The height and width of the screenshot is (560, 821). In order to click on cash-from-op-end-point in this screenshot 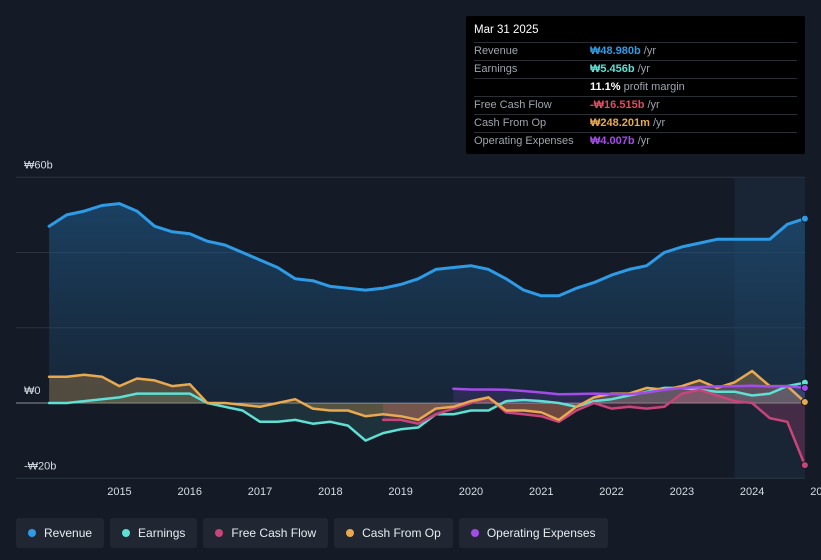, I will do `click(804, 402)`.